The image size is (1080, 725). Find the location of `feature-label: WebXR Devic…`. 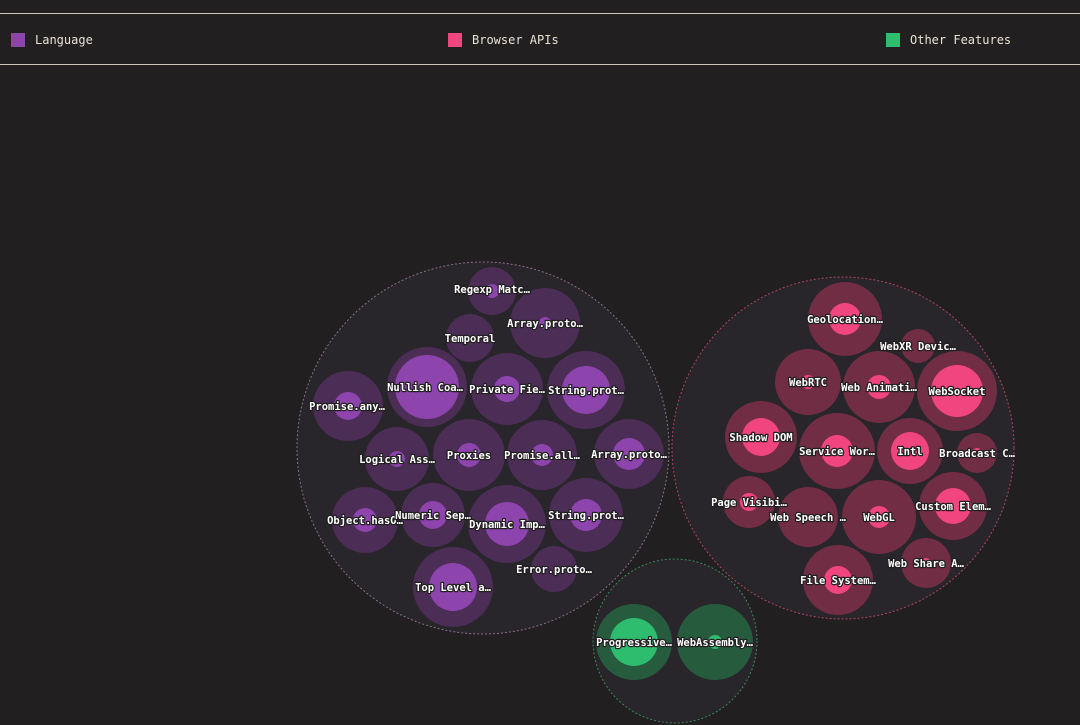

feature-label: WebXR Devic… is located at coordinates (918, 347).